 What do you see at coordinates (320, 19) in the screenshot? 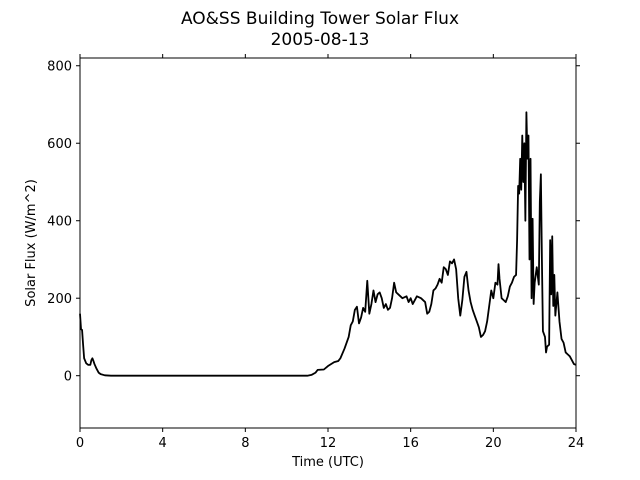
I see `chart-title: AO&SS Building Tower Solar Flux` at bounding box center [320, 19].